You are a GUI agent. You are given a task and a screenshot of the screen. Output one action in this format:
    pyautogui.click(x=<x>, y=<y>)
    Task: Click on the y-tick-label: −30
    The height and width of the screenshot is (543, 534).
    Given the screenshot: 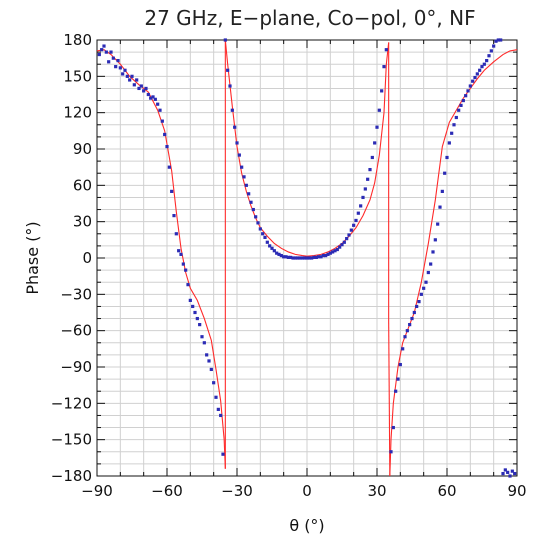 What is the action you would take?
    pyautogui.click(x=76, y=294)
    